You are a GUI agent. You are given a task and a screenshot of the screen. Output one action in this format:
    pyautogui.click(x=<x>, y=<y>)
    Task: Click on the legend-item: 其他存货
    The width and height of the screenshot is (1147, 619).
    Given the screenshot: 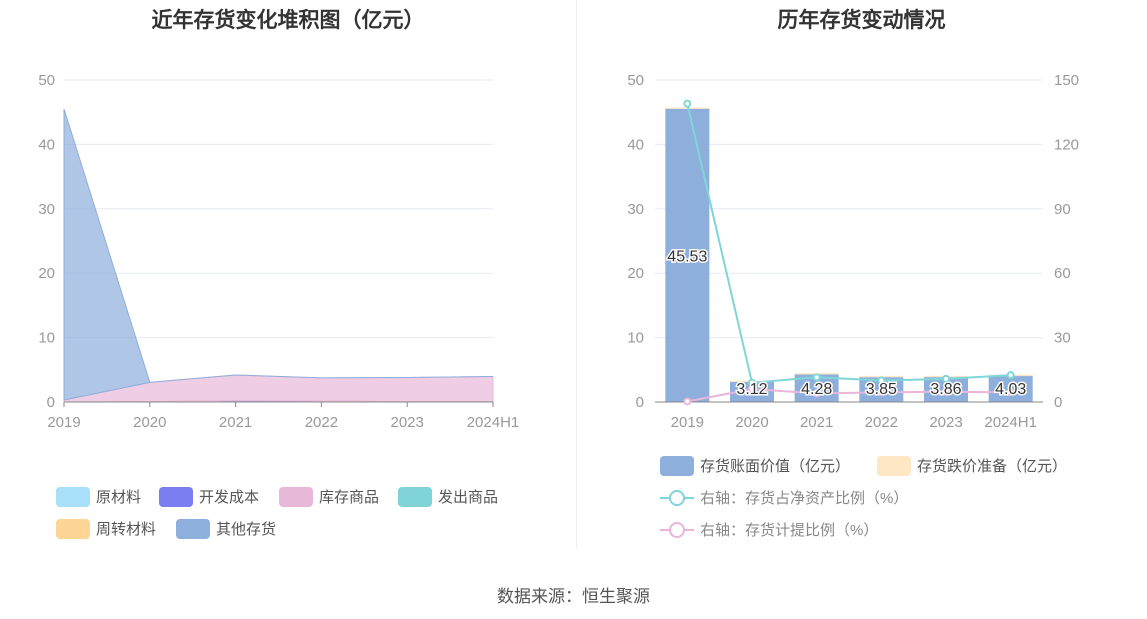 What is the action you would take?
    pyautogui.click(x=226, y=528)
    